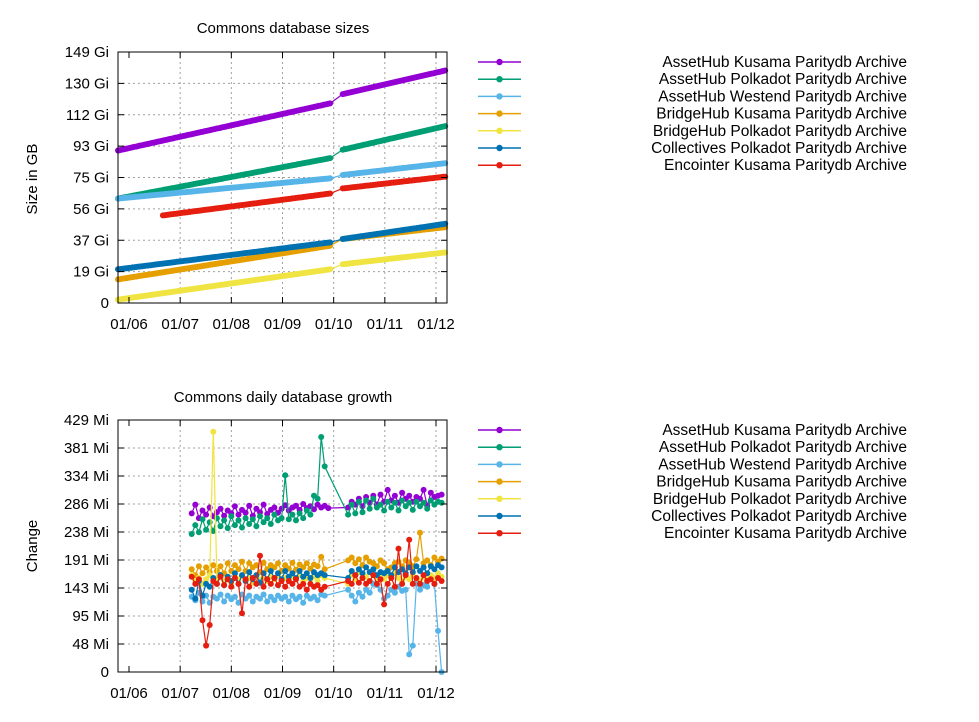 The width and height of the screenshot is (979, 722). Describe the element at coordinates (87, 83) in the screenshot. I see `y-tick-label: 130 Gi` at that location.